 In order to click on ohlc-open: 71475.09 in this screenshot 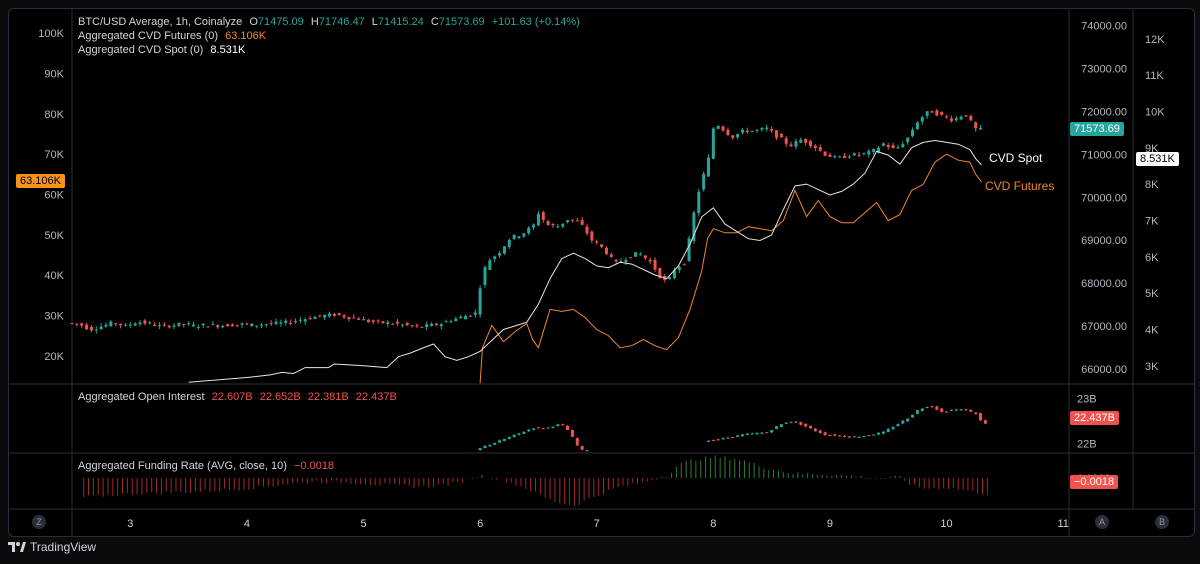, I will do `click(280, 22)`.